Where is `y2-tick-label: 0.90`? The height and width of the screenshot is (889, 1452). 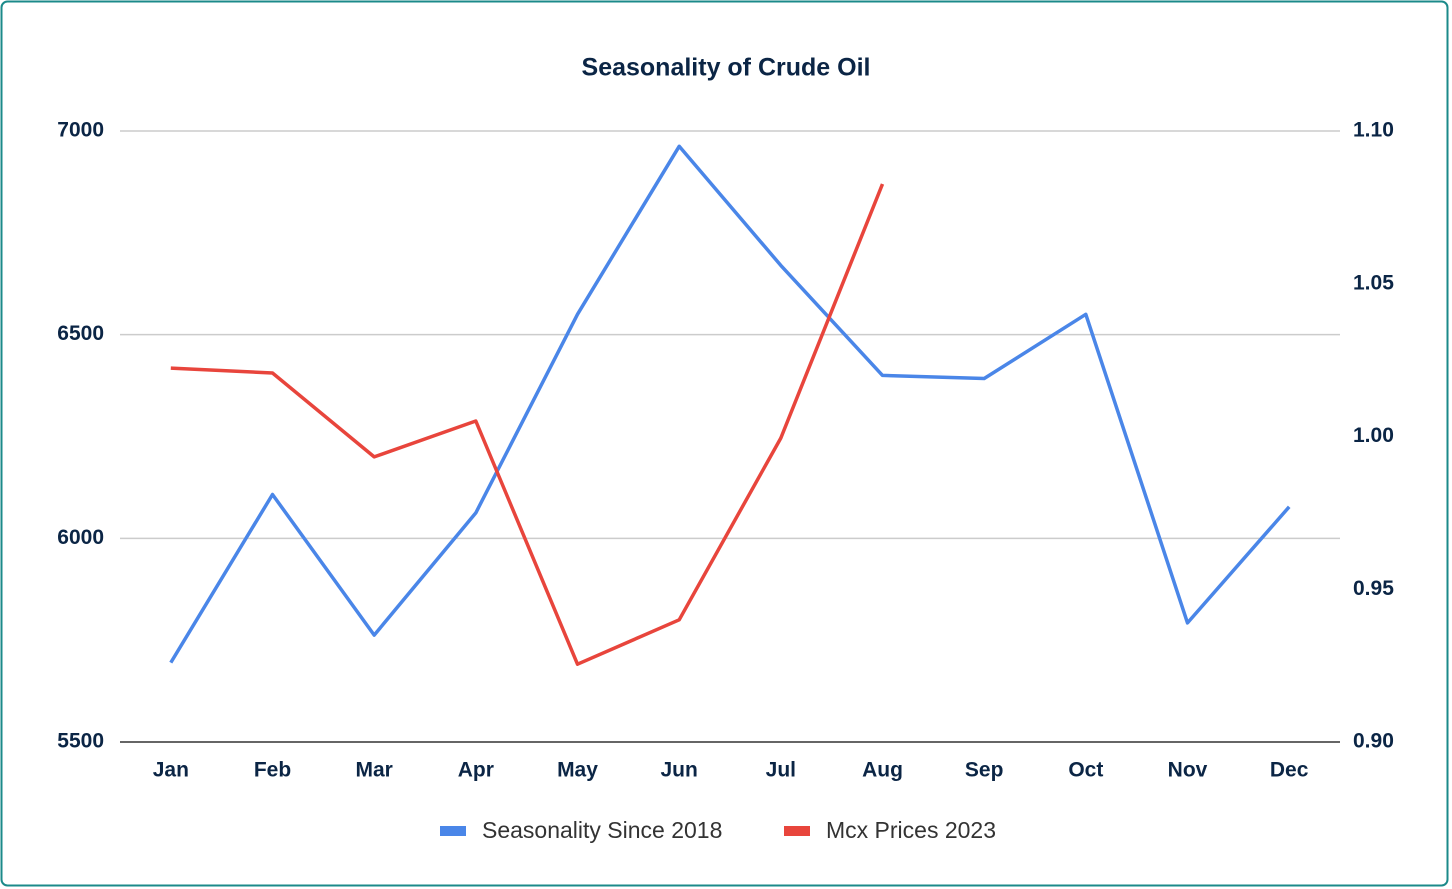
y2-tick-label: 0.90 is located at coordinates (1373, 741).